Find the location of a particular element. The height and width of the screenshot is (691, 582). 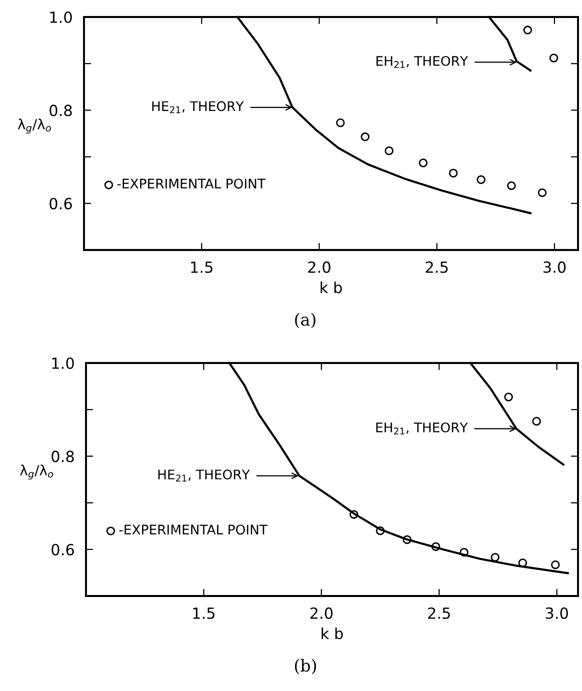

text: (b) is located at coordinates (305, 666).